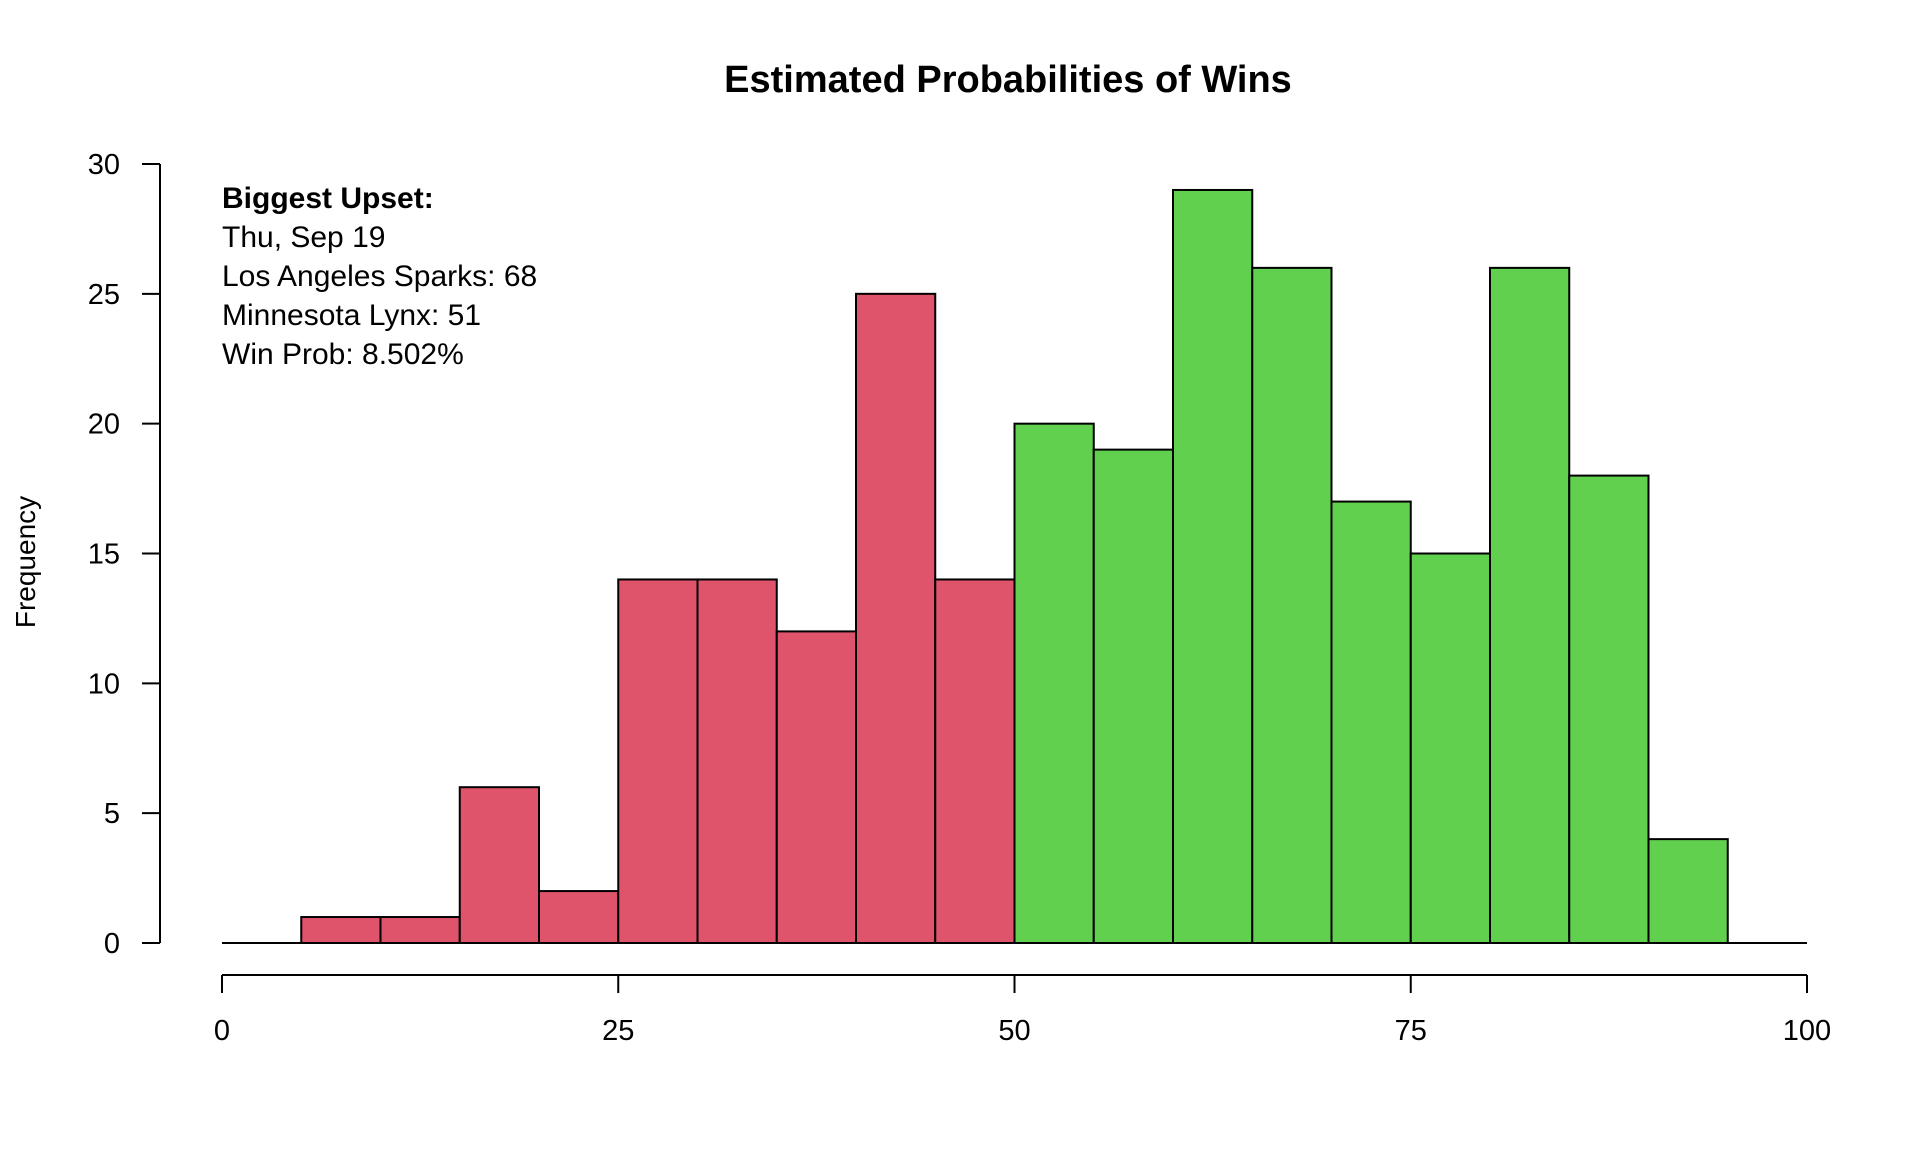 The image size is (1920, 1152). Describe the element at coordinates (328, 198) in the screenshot. I see `annotation-title: Biggest Upset:` at that location.